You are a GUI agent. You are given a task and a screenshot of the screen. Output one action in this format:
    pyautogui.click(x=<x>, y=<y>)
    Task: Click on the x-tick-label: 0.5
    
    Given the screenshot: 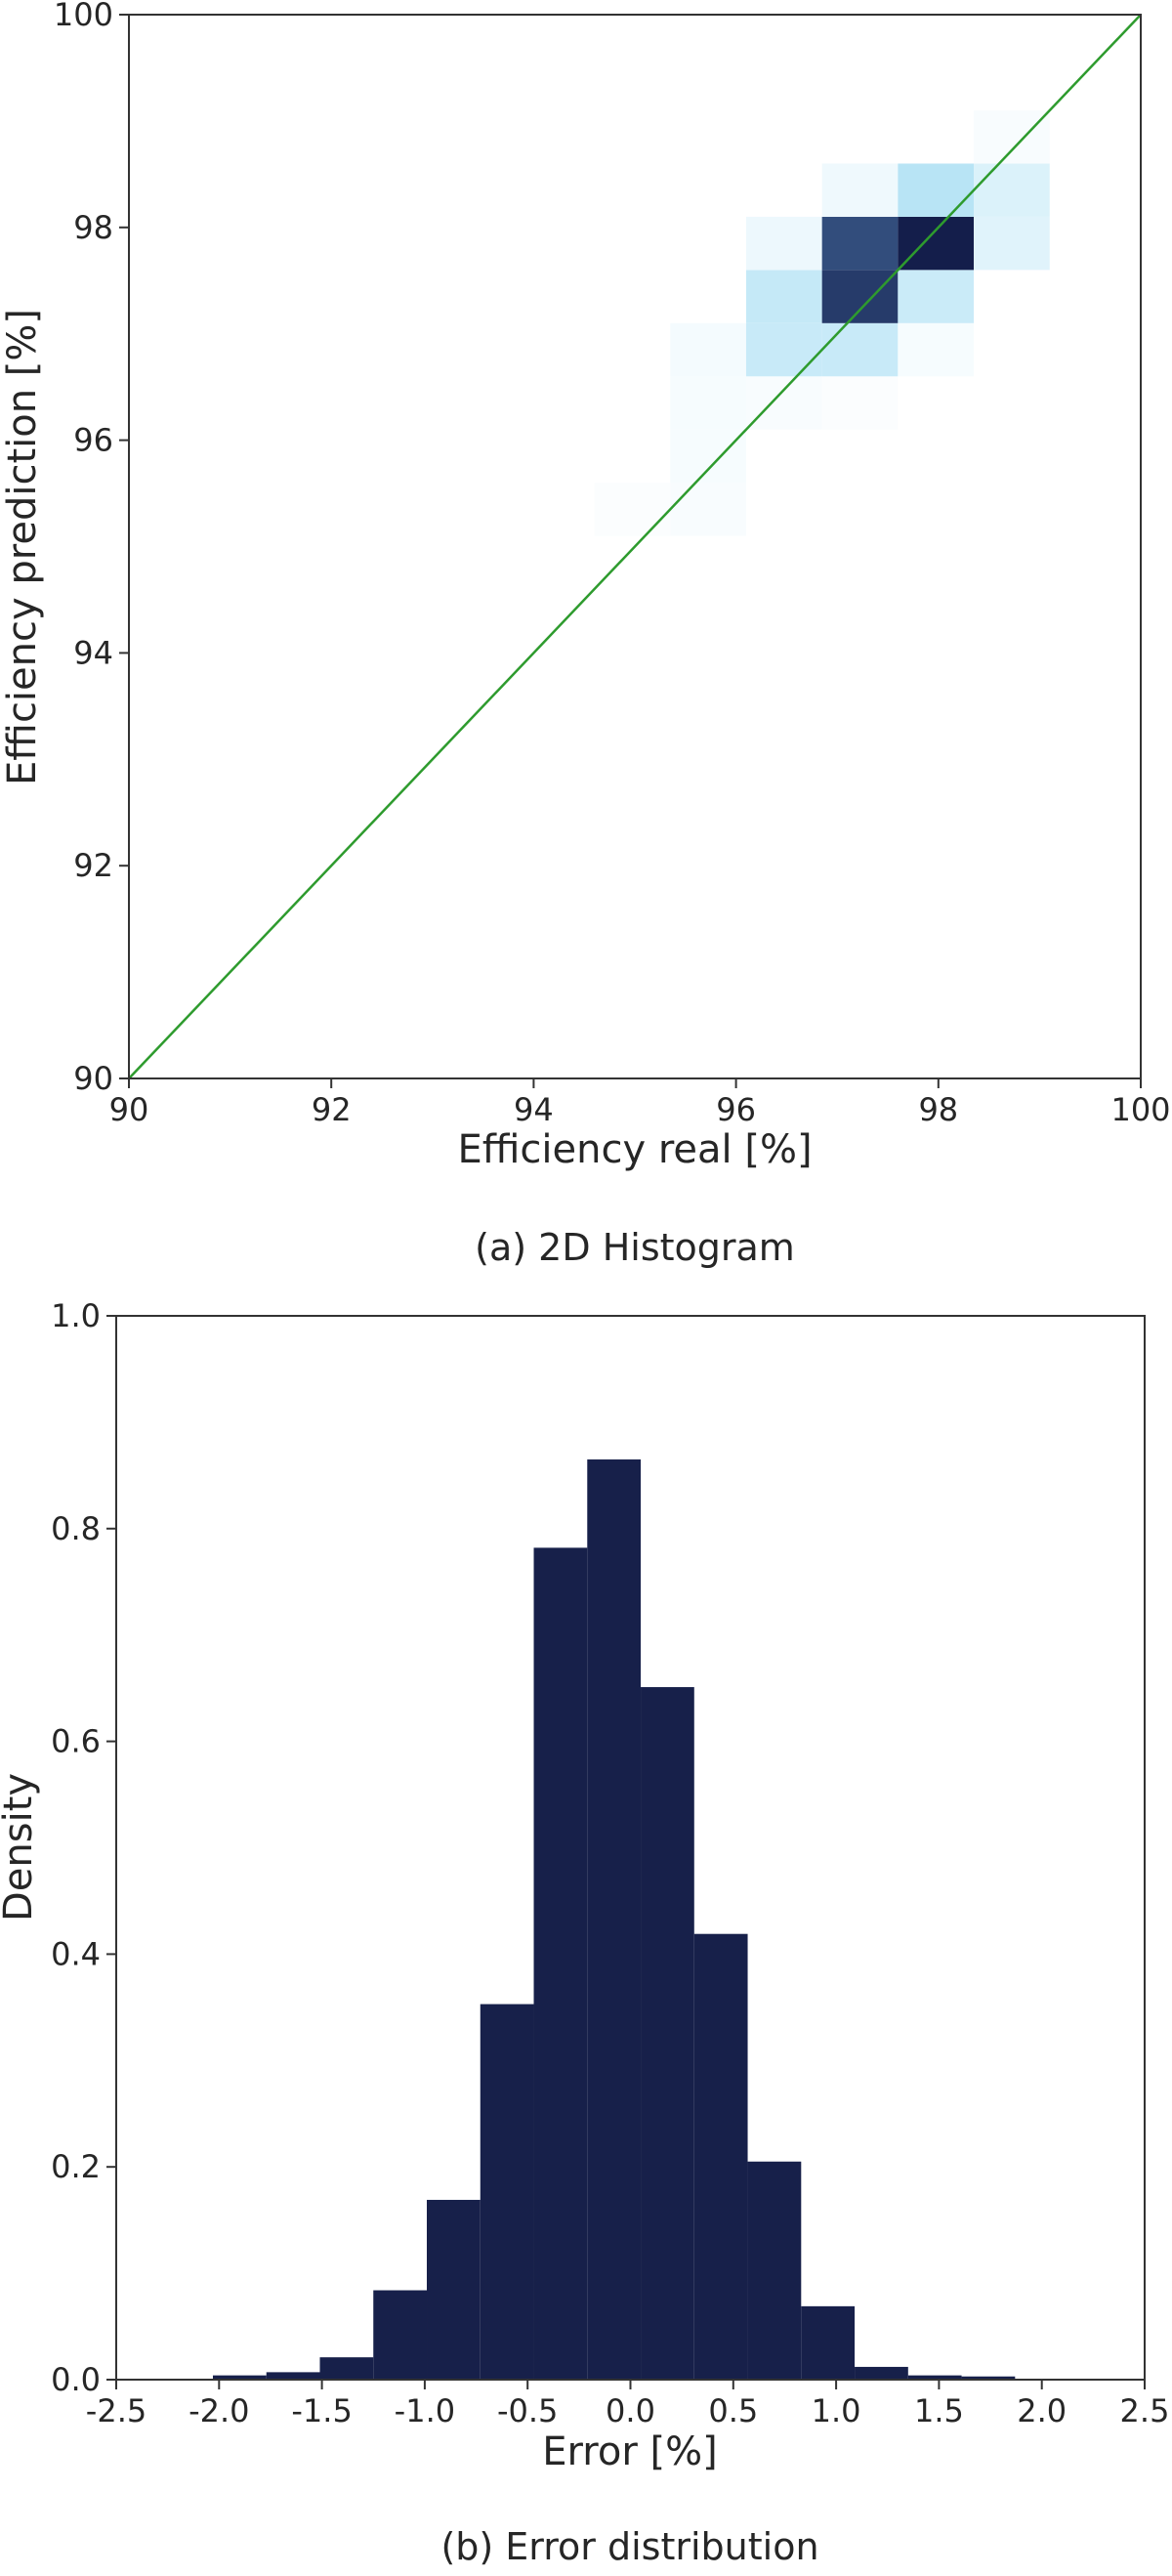 What is the action you would take?
    pyautogui.click(x=733, y=2410)
    